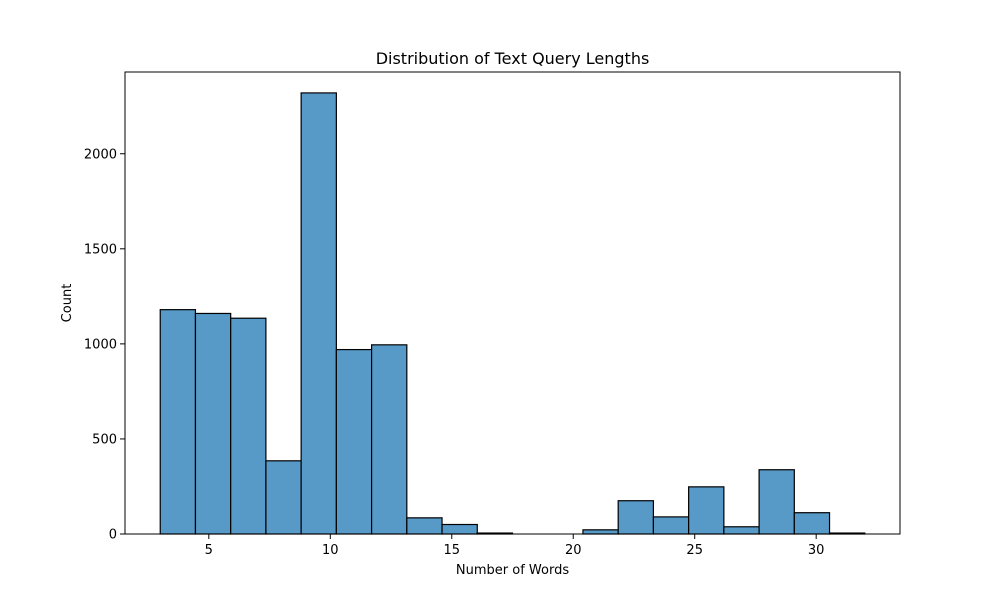  What do you see at coordinates (451, 550) in the screenshot?
I see `x-tick-label: 15` at bounding box center [451, 550].